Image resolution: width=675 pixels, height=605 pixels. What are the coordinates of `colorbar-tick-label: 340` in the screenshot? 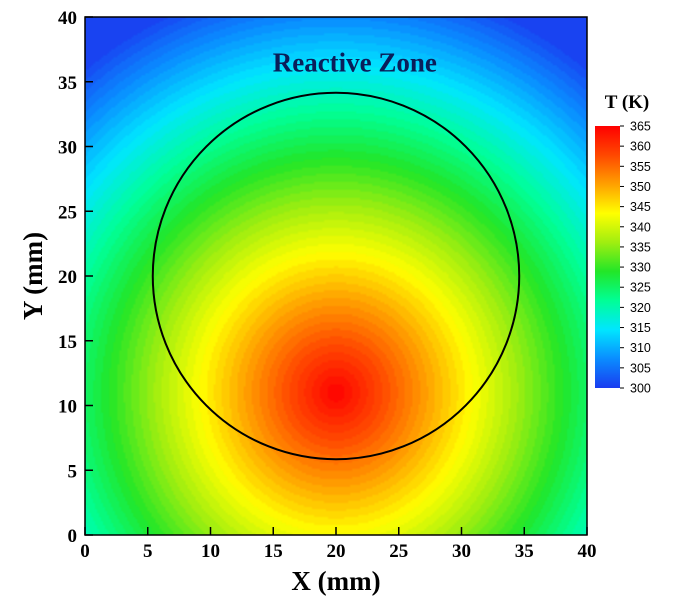 It's located at (640, 227).